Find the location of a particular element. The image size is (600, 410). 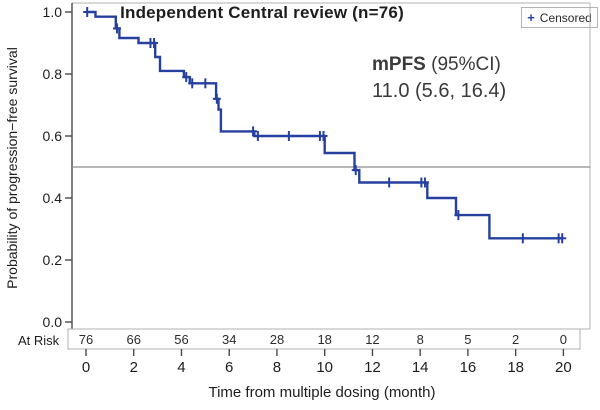

x-axis-label: Time from multiple dosing (month) is located at coordinates (322, 392).